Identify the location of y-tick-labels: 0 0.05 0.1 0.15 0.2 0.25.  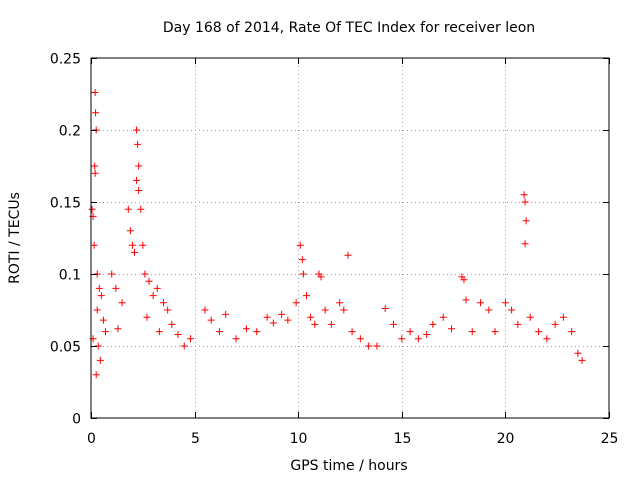
(65, 240).